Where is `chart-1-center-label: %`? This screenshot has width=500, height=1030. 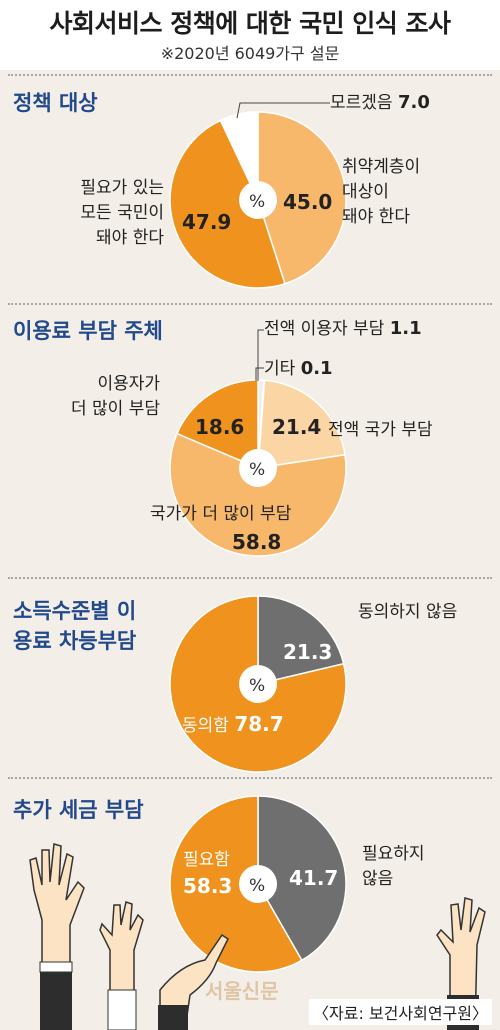 chart-1-center-label: % is located at coordinates (257, 202).